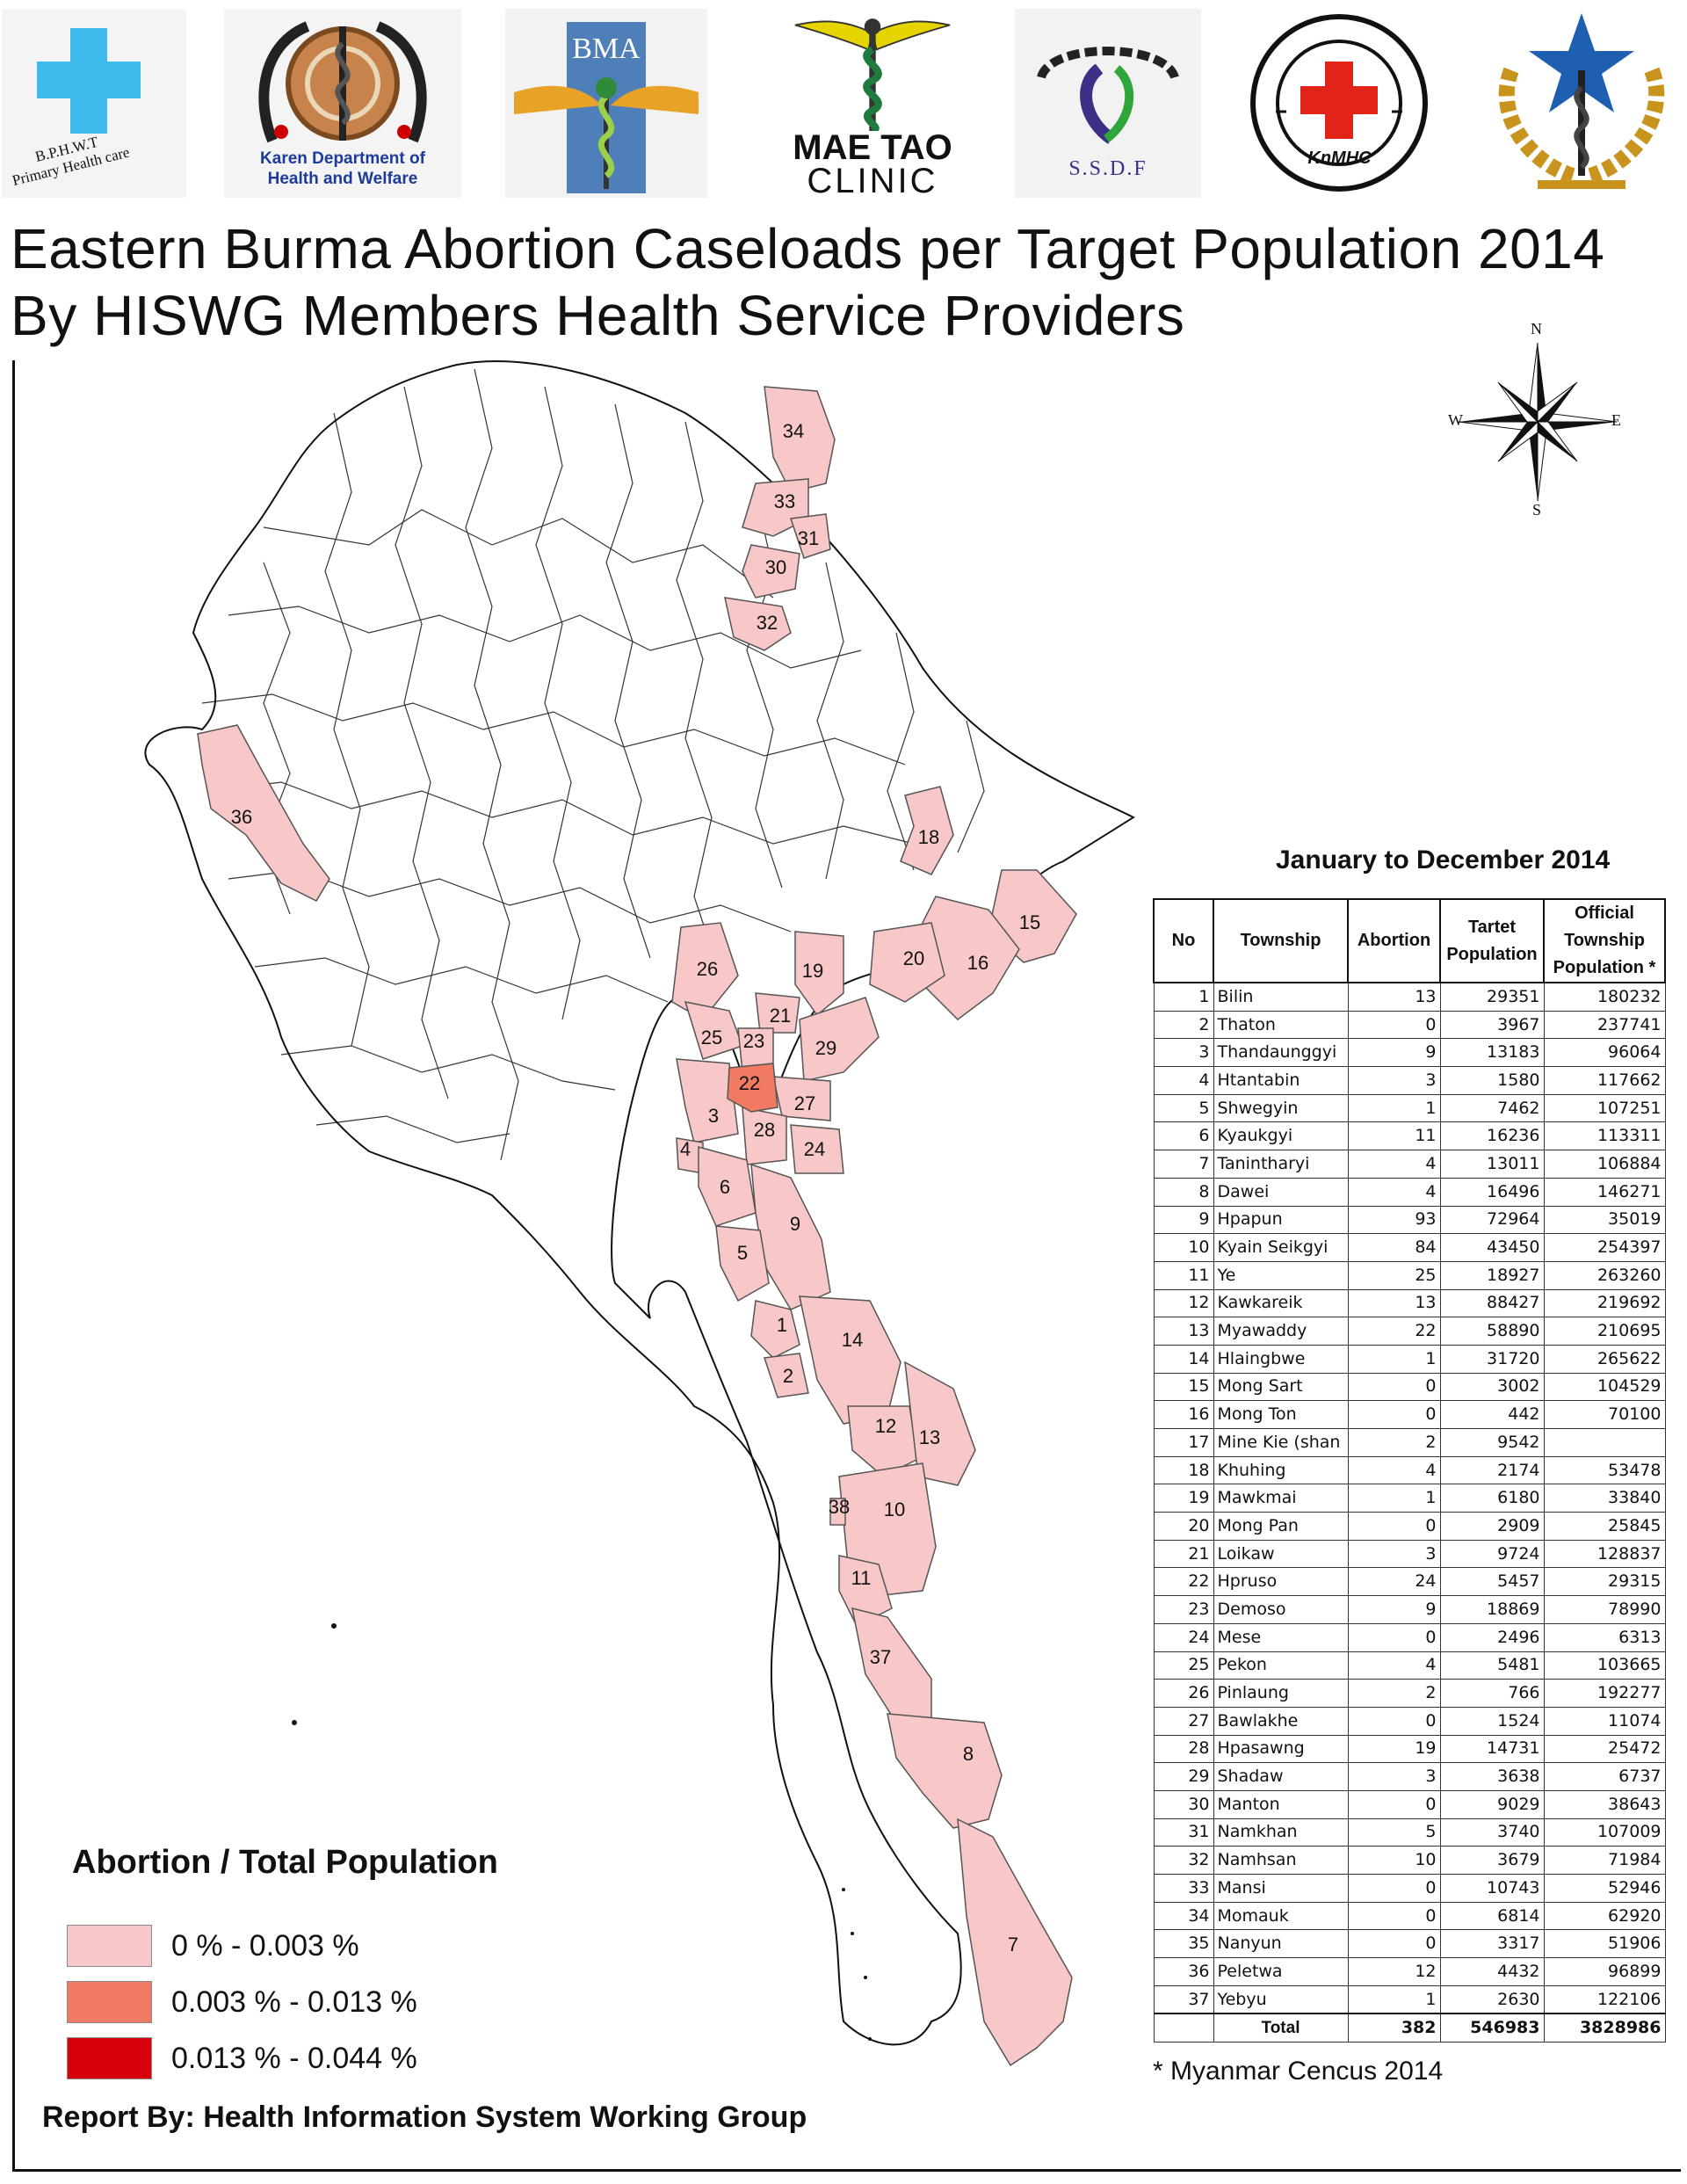 Image resolution: width=1687 pixels, height=2184 pixels. I want to click on township-label-10: 10, so click(894, 1509).